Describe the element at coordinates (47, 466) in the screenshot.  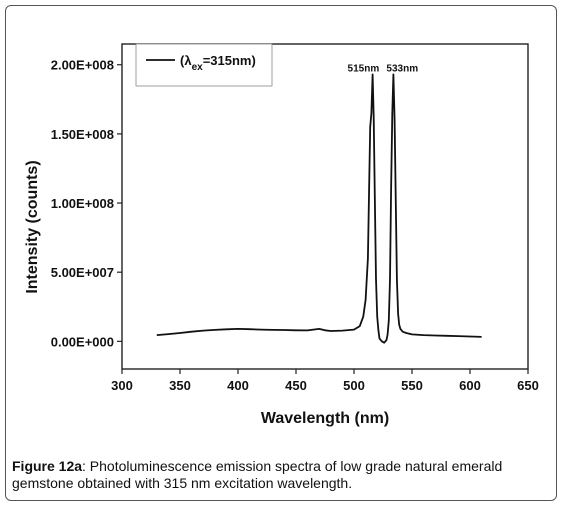
I see `caption-label: Figure 12a` at that location.